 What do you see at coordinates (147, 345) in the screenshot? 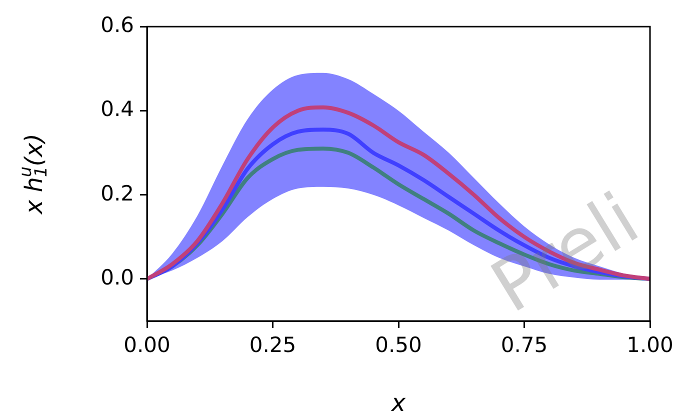
I see `x-tick-label: 0.00` at bounding box center [147, 345].